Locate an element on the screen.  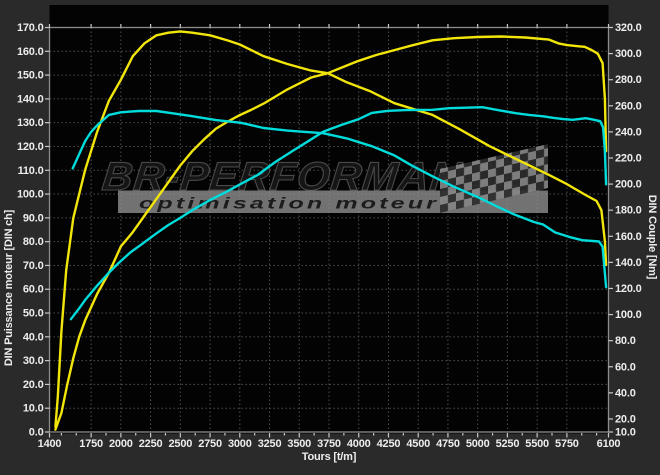
bottom-tick-label: 5250 is located at coordinates (508, 444).